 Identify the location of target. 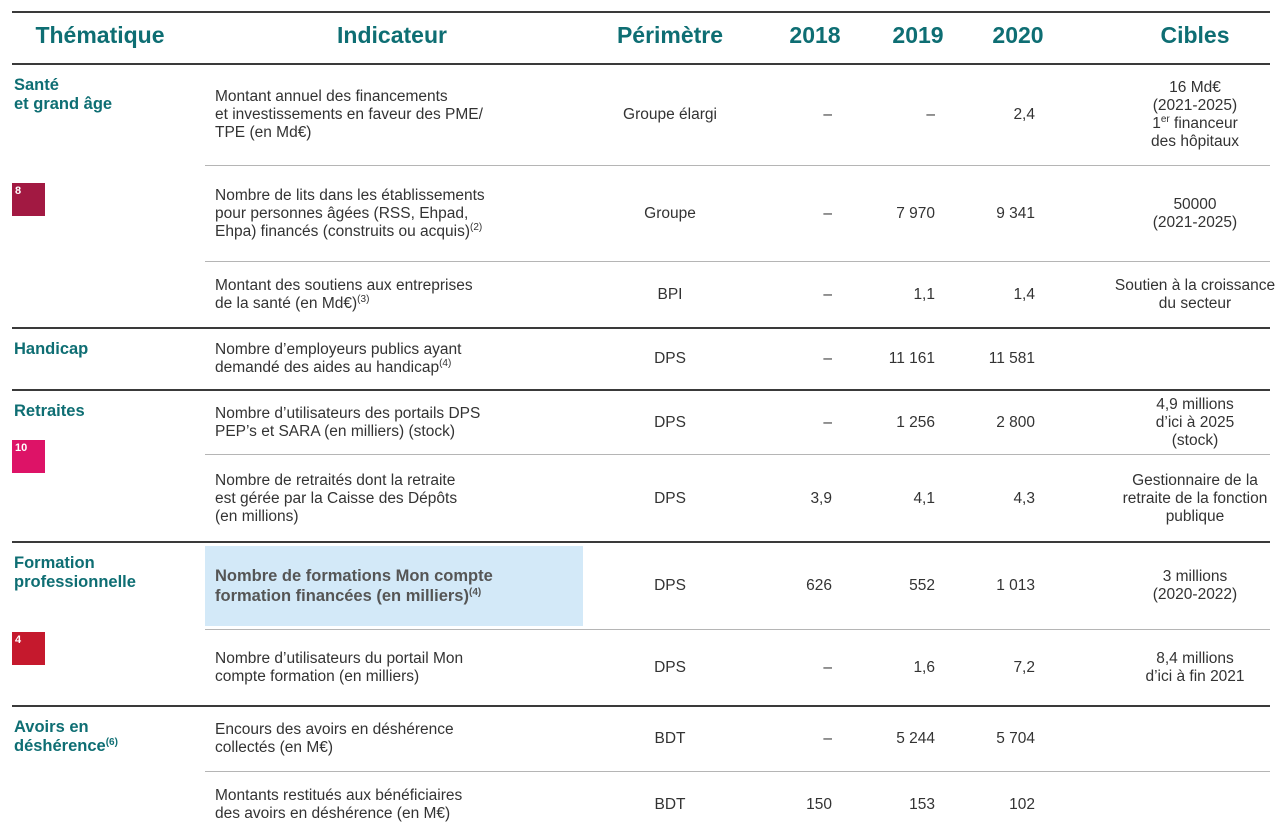
(1195, 739).